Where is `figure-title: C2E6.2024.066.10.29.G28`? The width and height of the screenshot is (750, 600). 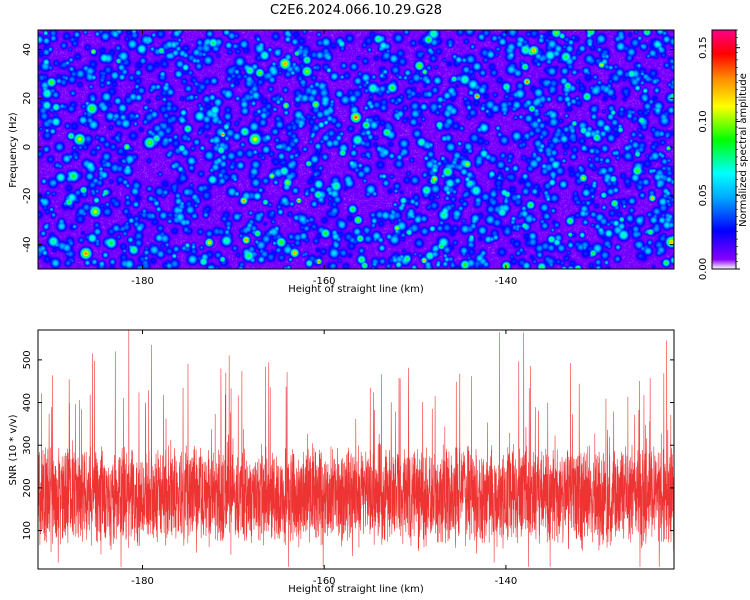 figure-title: C2E6.2024.066.10.29.G28 is located at coordinates (356, 10).